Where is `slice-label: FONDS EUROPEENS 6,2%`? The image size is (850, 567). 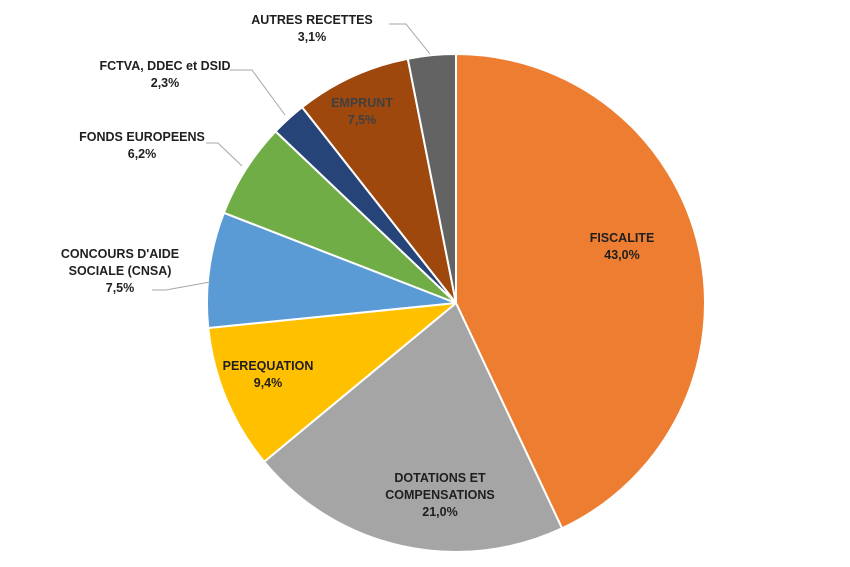 slice-label: FONDS EUROPEENS 6,2% is located at coordinates (142, 145).